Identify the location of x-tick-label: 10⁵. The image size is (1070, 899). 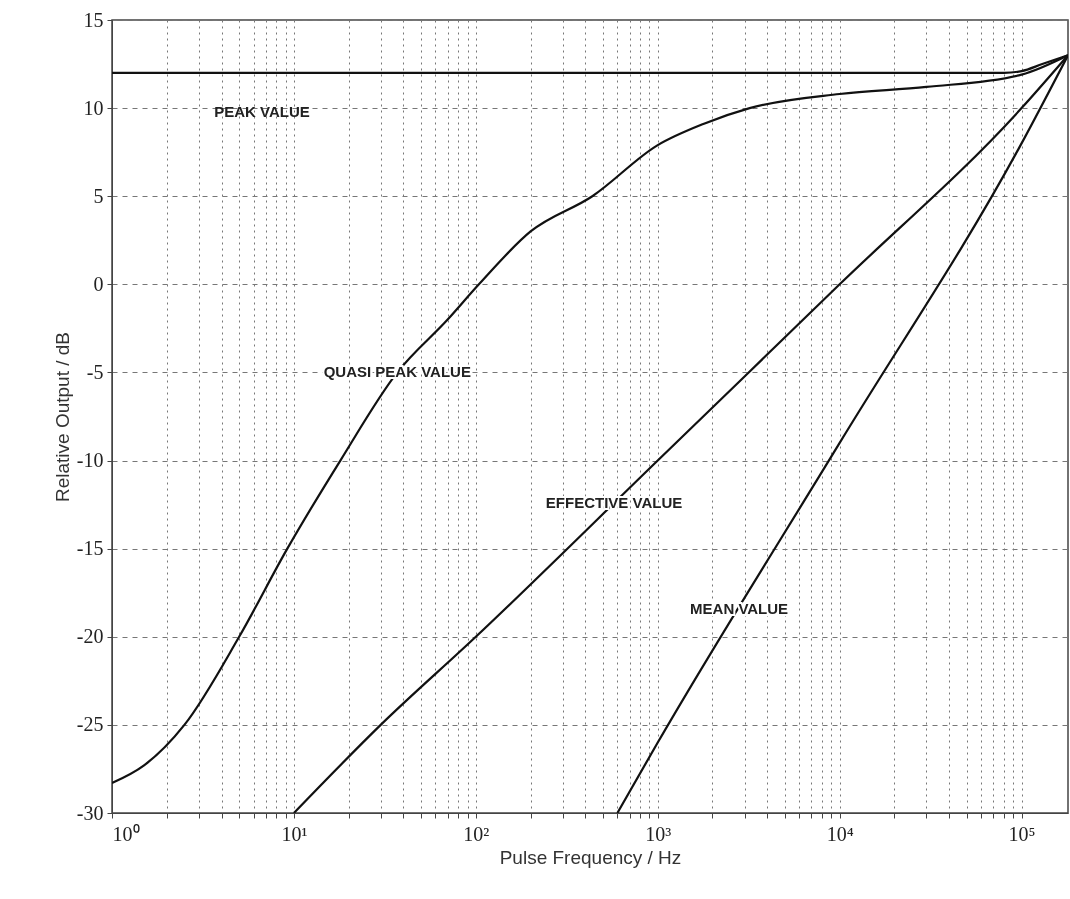
(1022, 833).